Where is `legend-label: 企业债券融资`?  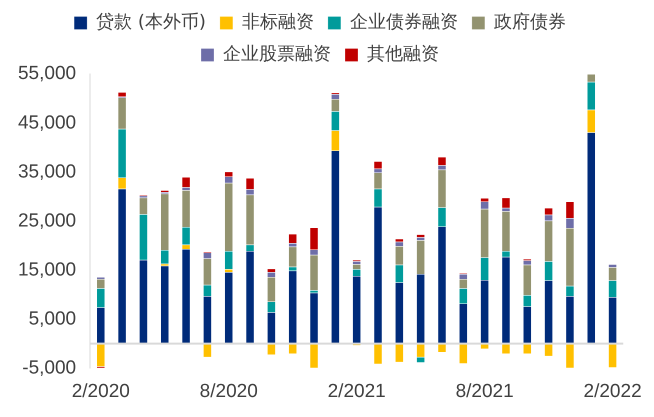
legend-label: 企业债券融资 is located at coordinates (404, 22).